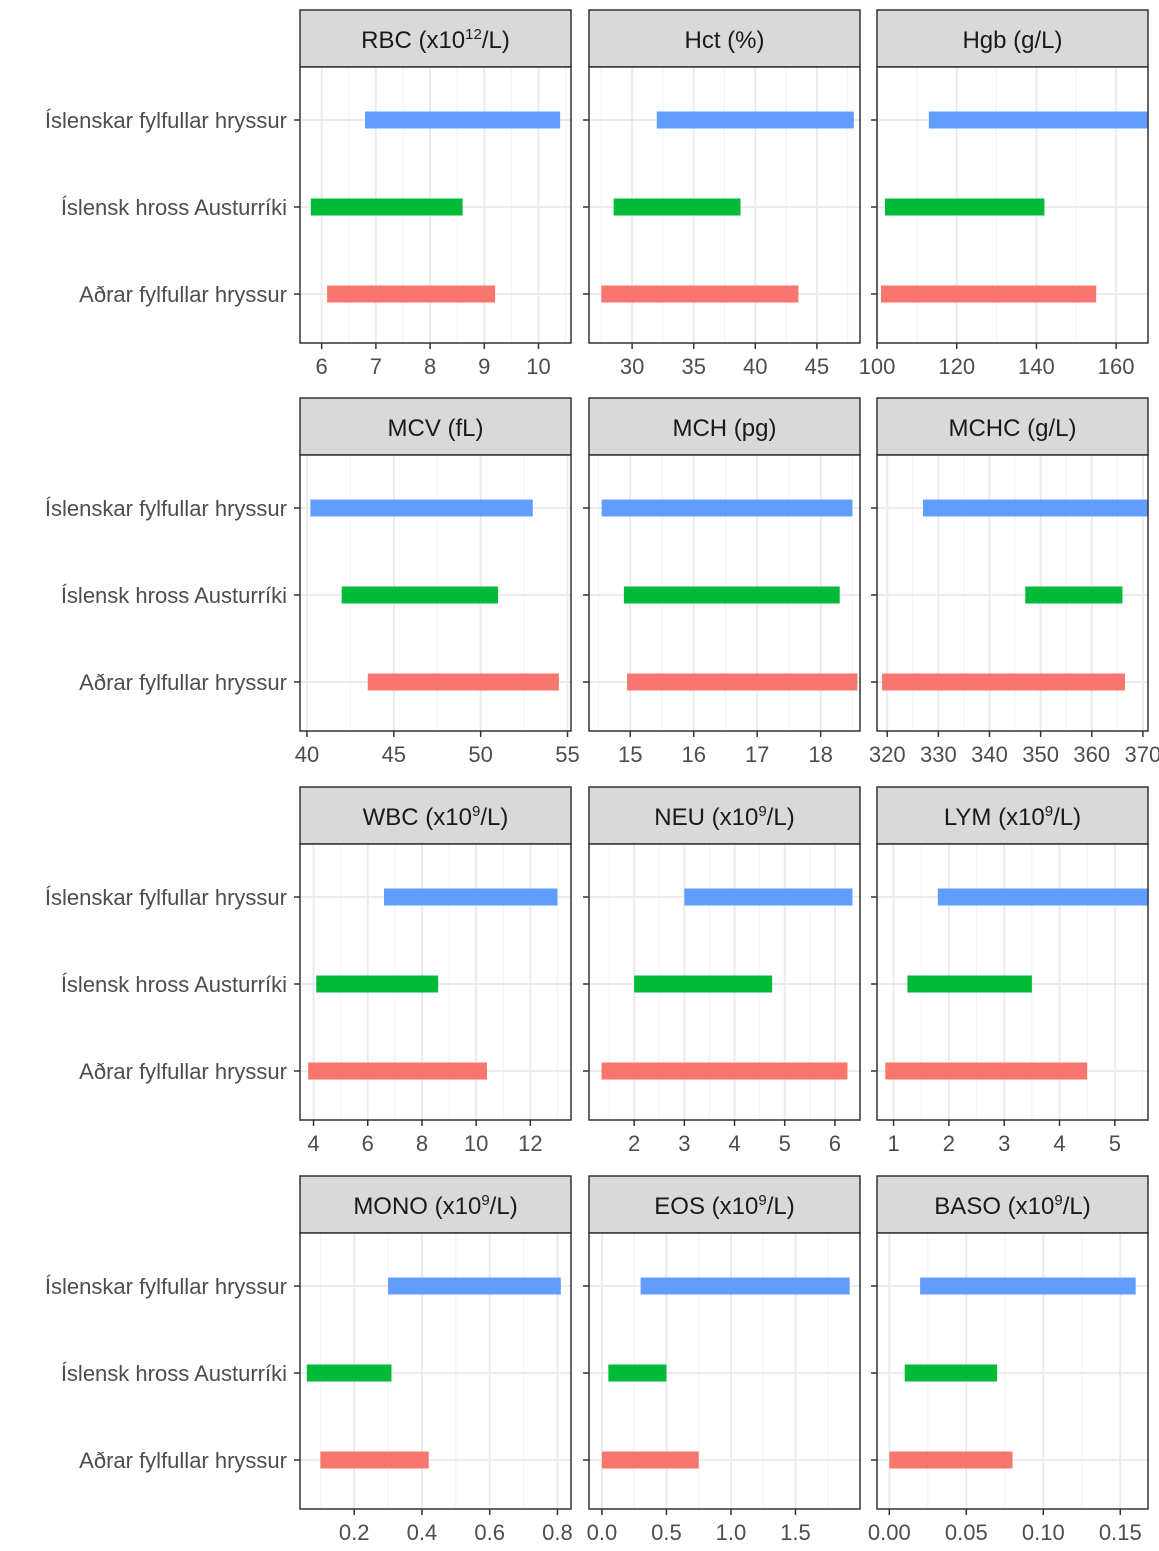 The height and width of the screenshot is (1551, 1159). I want to click on category-label-austurriki: Íslensk hross Austurríki, so click(174, 207).